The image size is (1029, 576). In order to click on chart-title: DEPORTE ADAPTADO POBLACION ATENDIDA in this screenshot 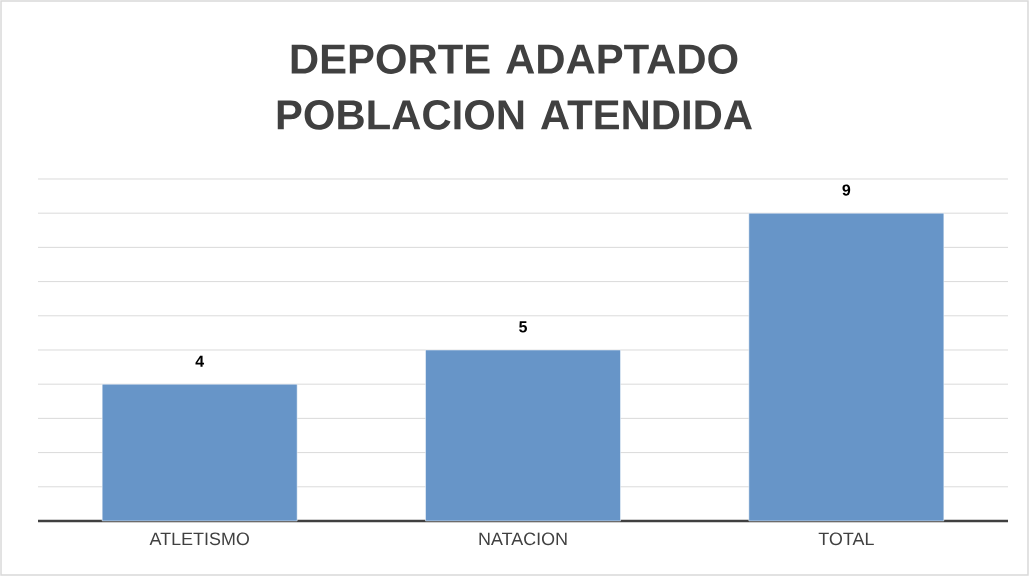, I will do `click(514, 87)`.